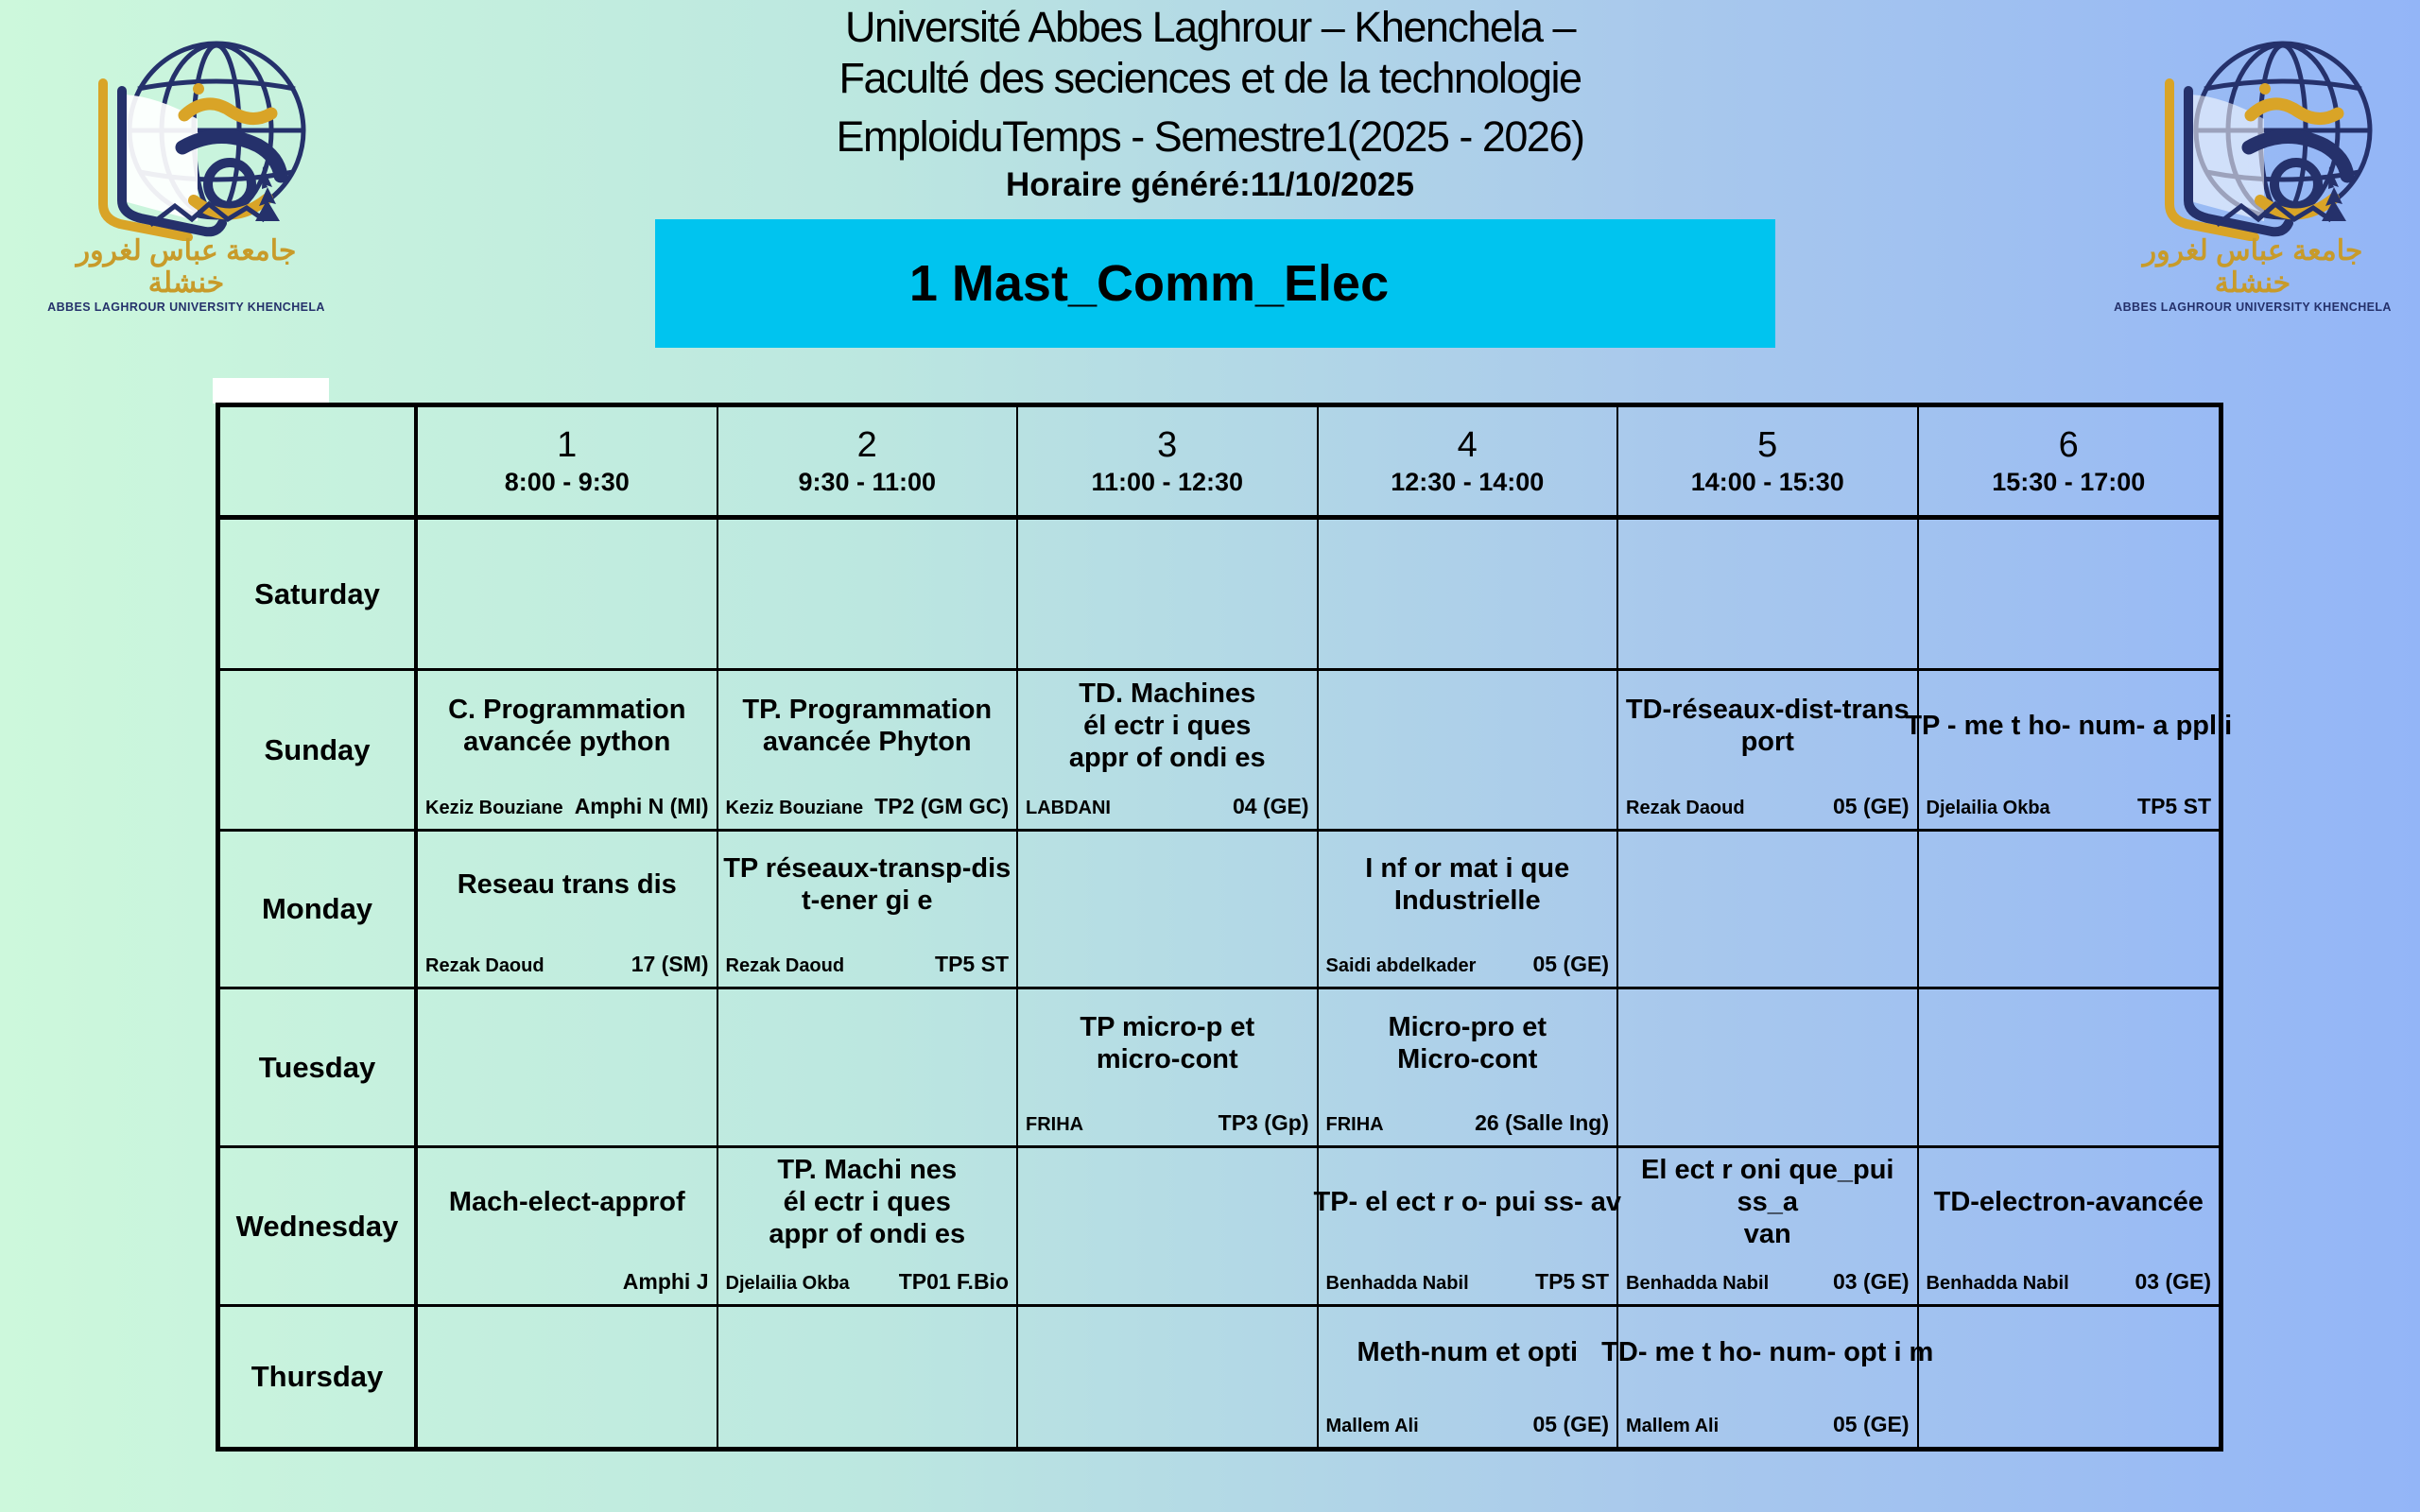 Image resolution: width=2420 pixels, height=1512 pixels. Describe the element at coordinates (1210, 184) in the screenshot. I see `generated-date: Horaire généré:11/10/2025` at that location.